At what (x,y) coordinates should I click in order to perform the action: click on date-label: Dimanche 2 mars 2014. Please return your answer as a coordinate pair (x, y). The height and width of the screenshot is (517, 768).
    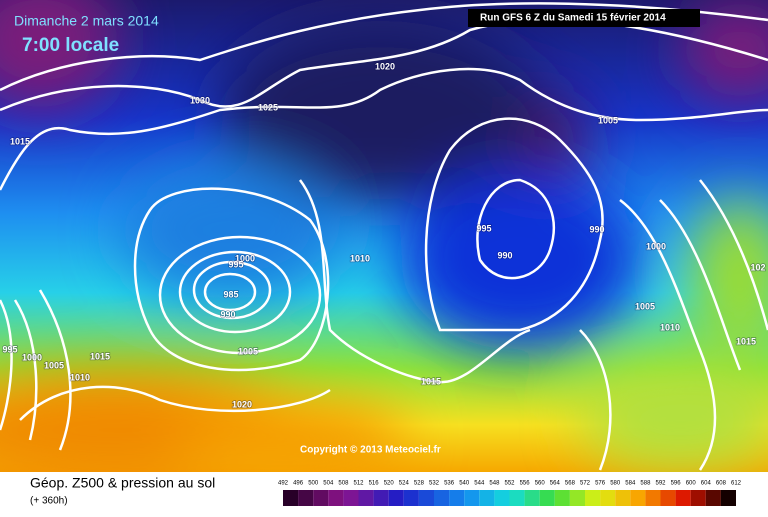
    Looking at the image, I should click on (86, 21).